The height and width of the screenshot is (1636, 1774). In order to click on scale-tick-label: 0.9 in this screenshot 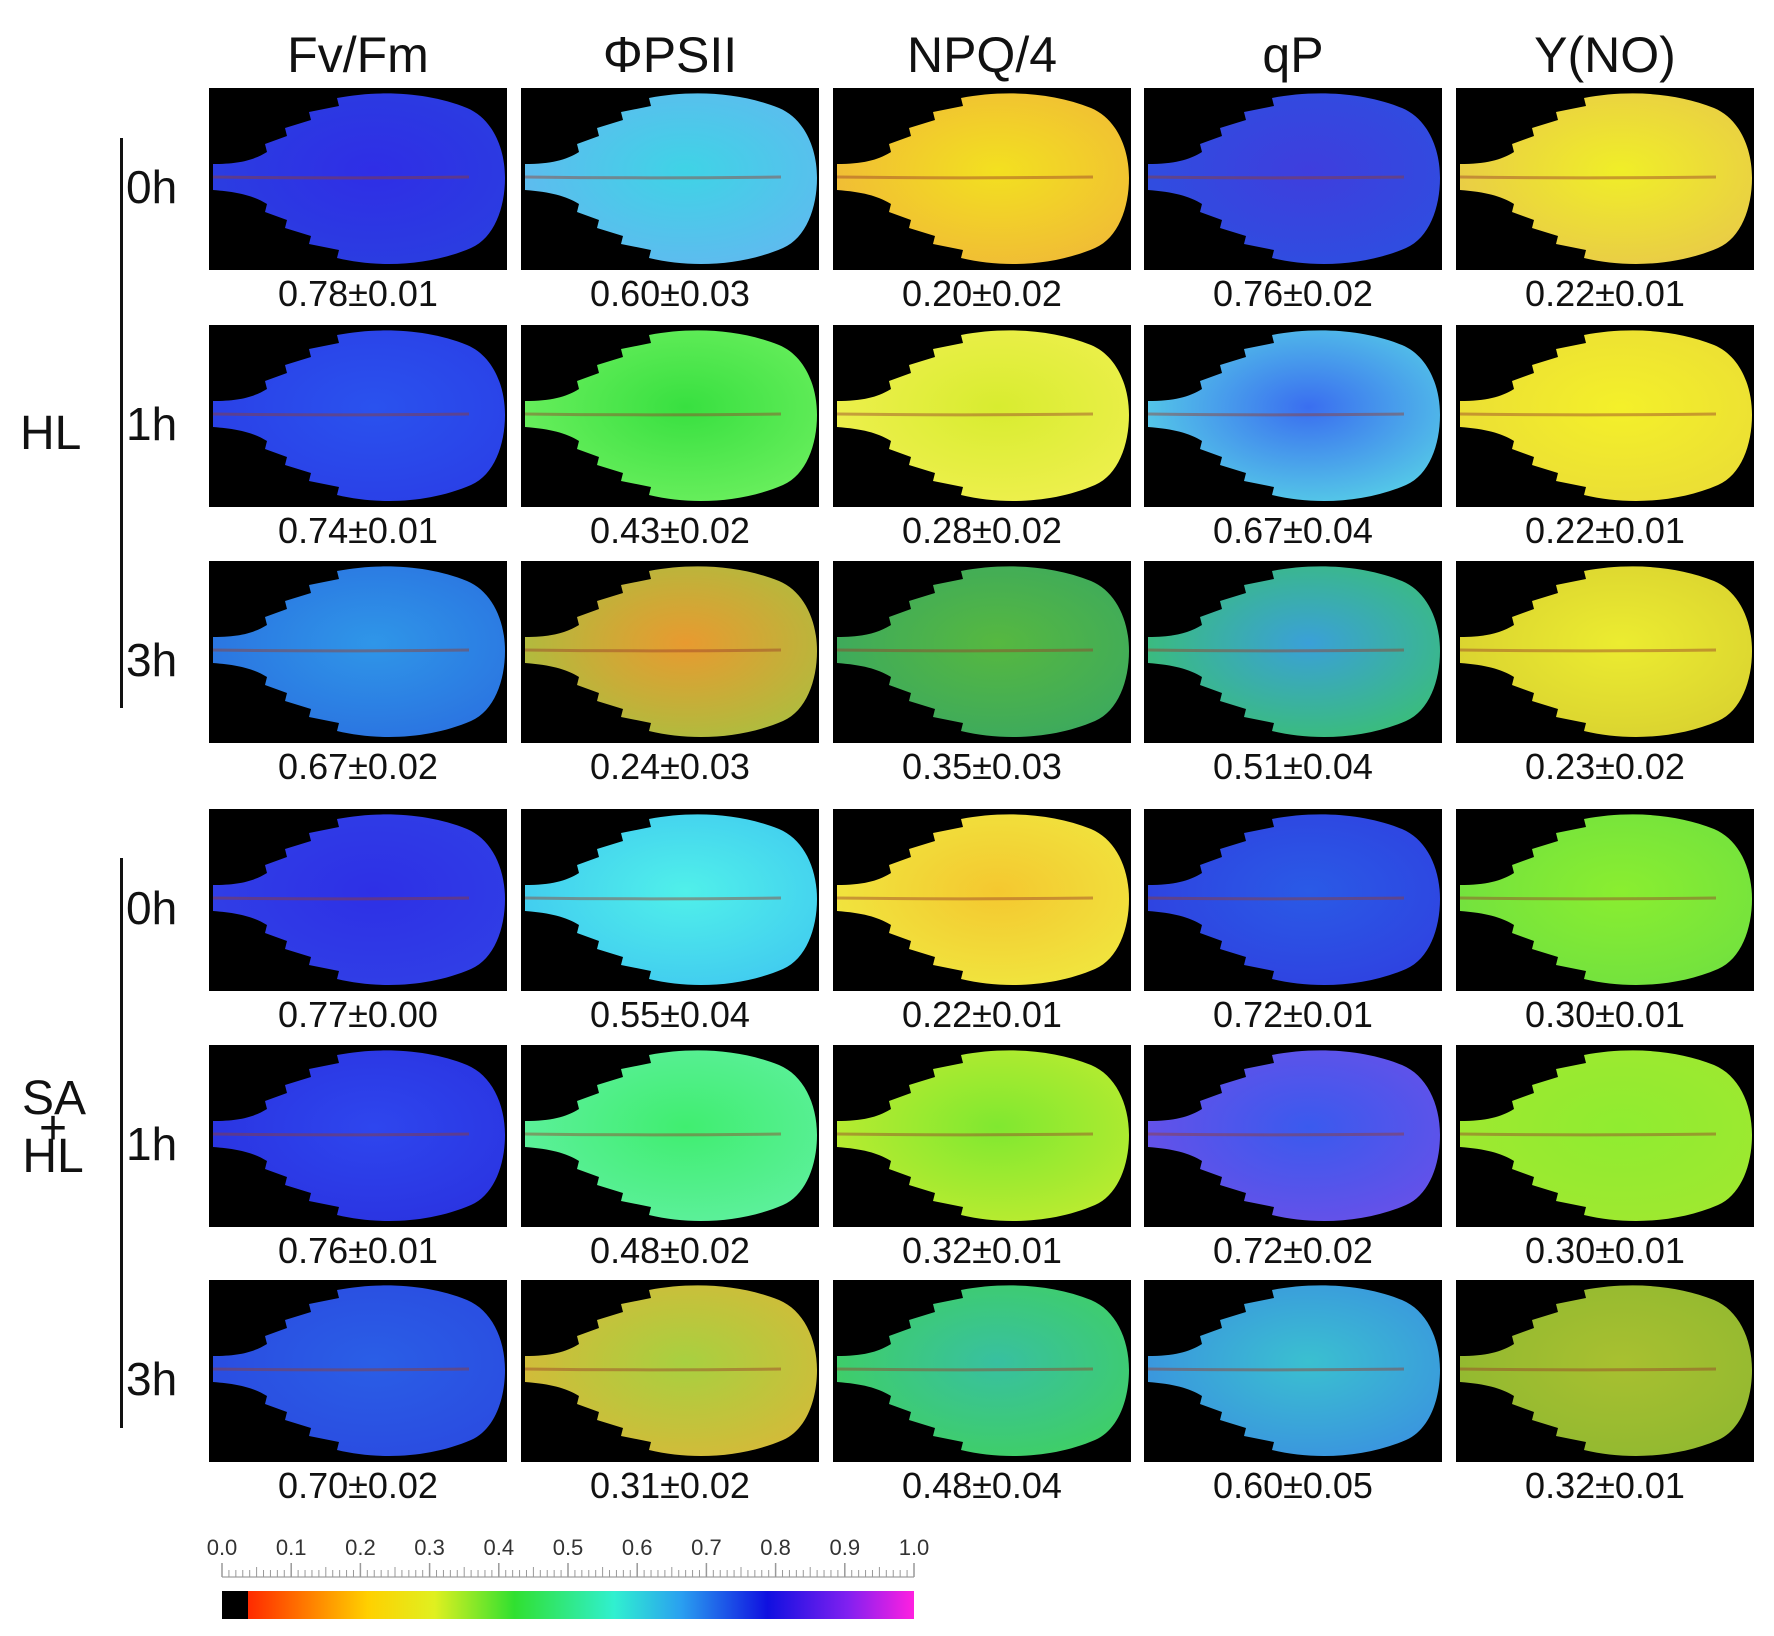, I will do `click(845, 1547)`.